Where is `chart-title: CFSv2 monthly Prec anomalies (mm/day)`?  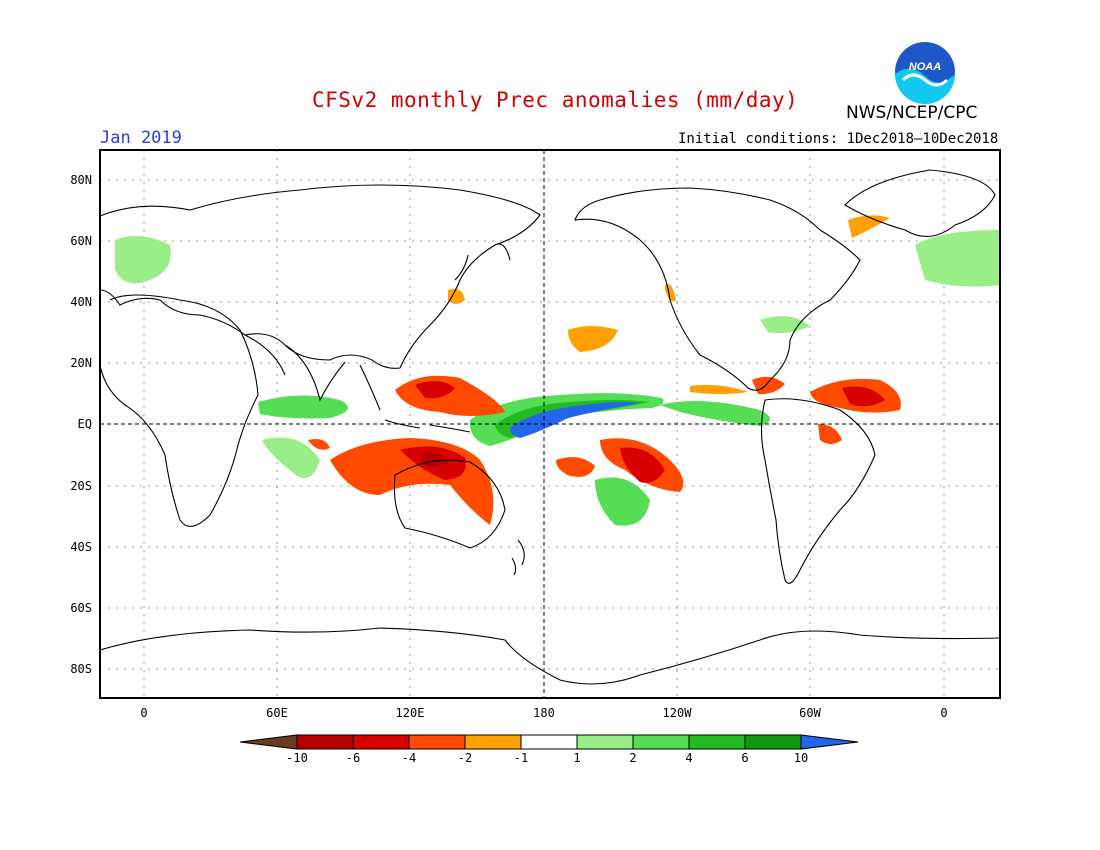
chart-title: CFSv2 monthly Prec anomalies (mm/day) is located at coordinates (555, 100).